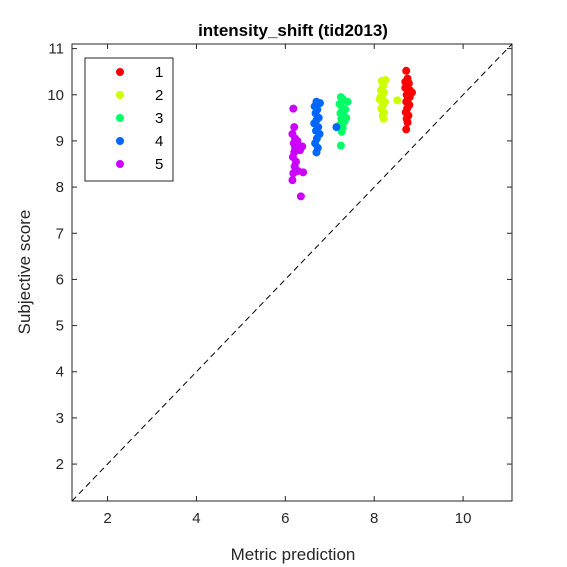 Image resolution: width=567 pixels, height=567 pixels. I want to click on y-axis-label: Subjective score, so click(24, 272).